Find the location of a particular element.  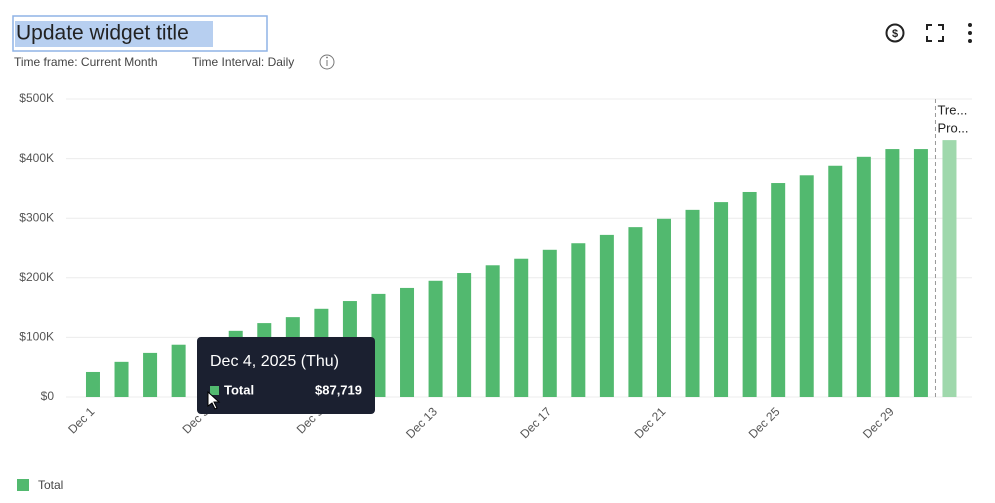

x-tick-label: Dec 13 is located at coordinates (421, 422).